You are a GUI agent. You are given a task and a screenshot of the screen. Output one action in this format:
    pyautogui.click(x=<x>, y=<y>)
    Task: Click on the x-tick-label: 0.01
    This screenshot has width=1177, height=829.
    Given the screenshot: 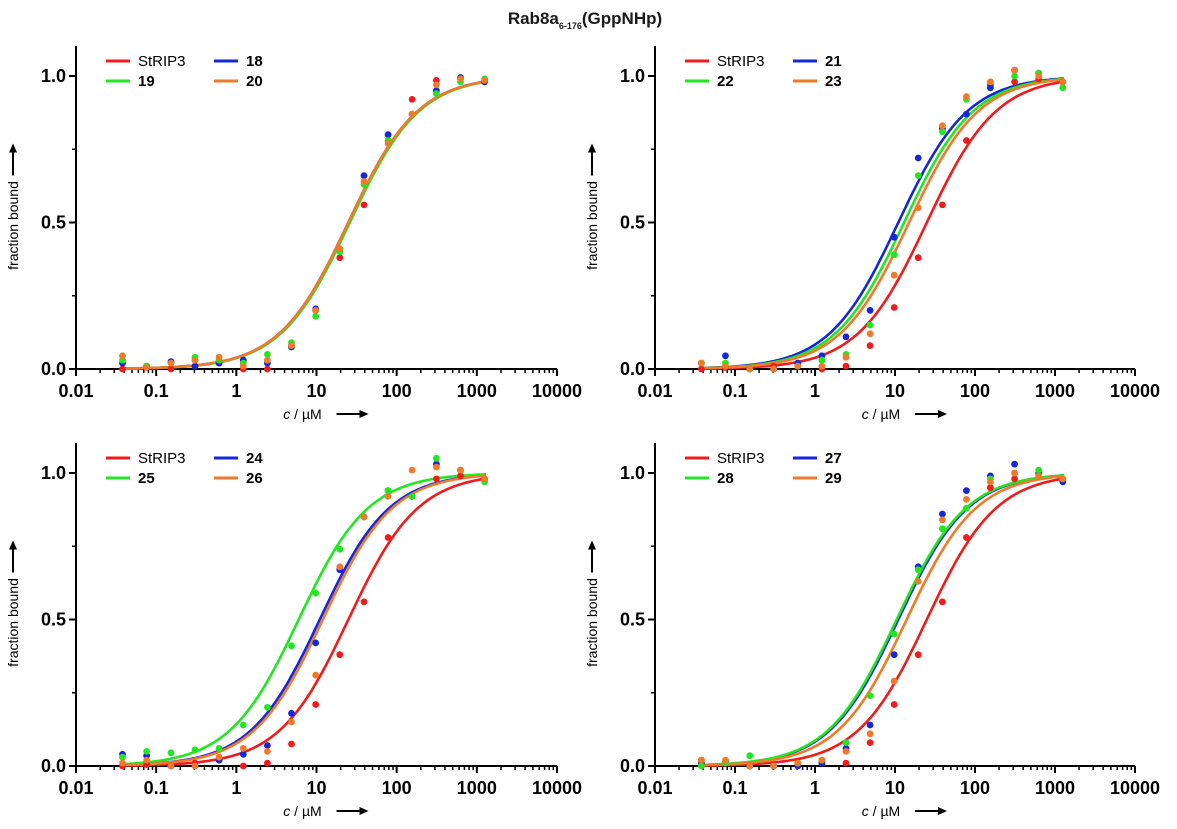 What is the action you would take?
    pyautogui.click(x=654, y=788)
    